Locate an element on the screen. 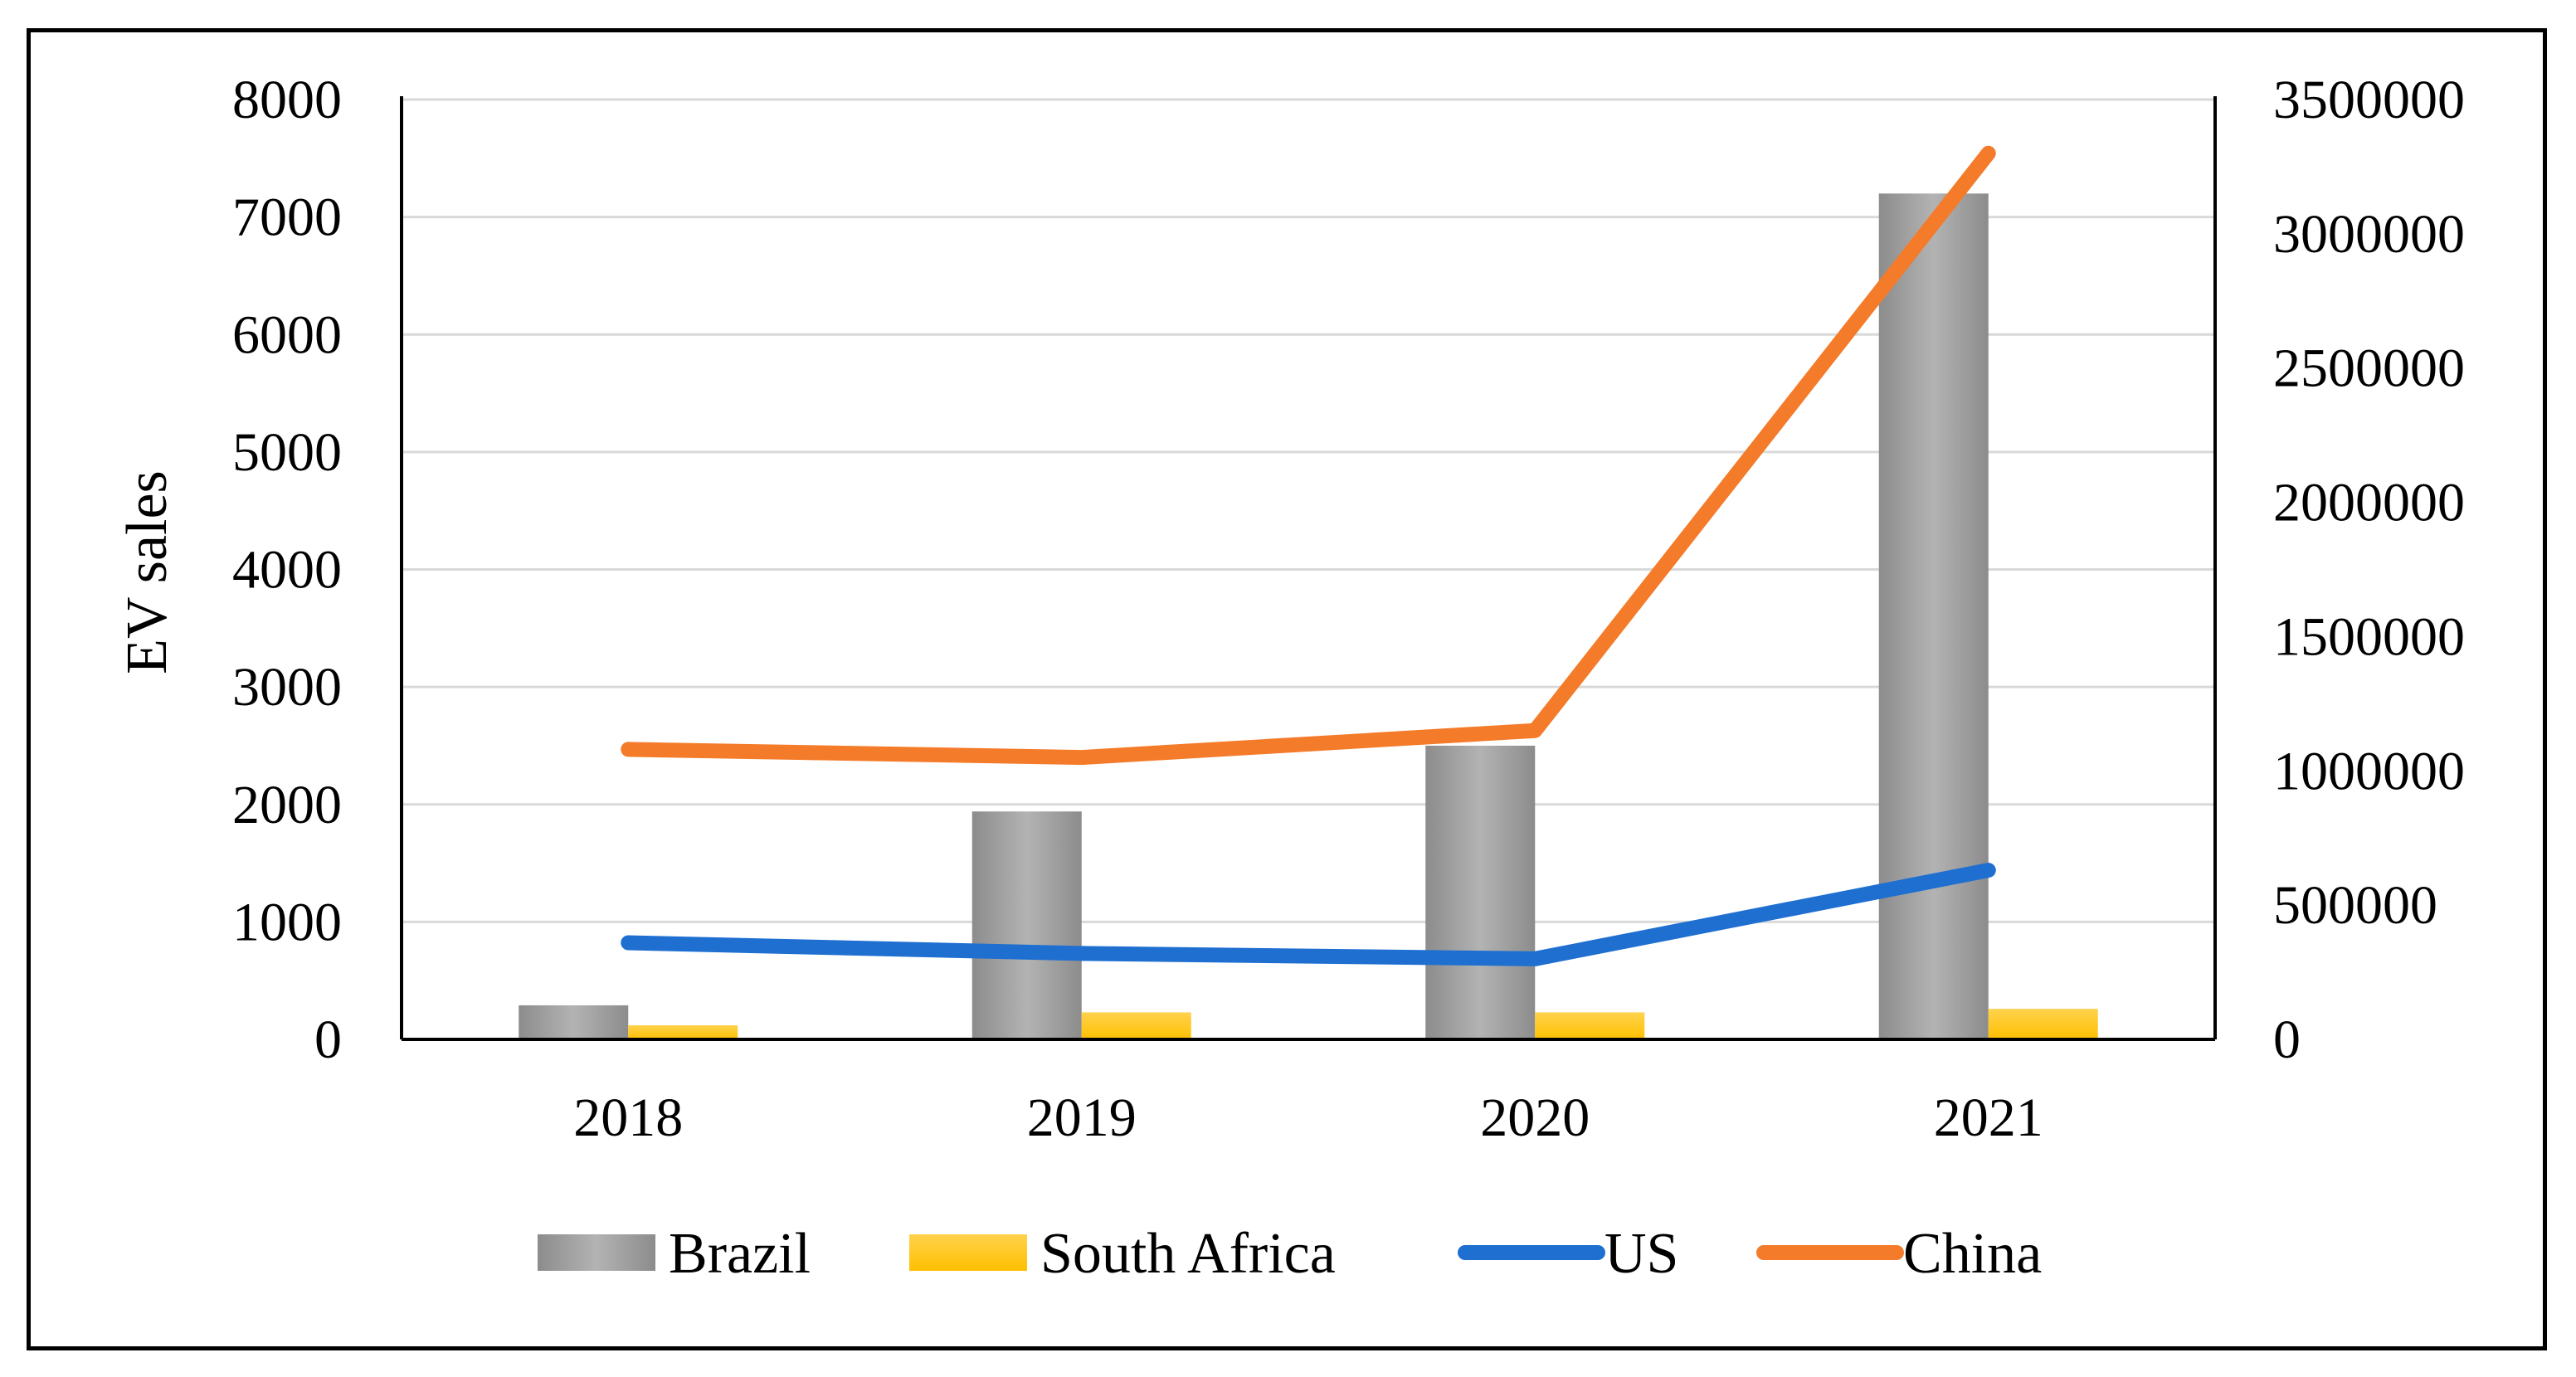 This screenshot has height=1377, width=2576. y-tick-label: 7000 is located at coordinates (287, 217).